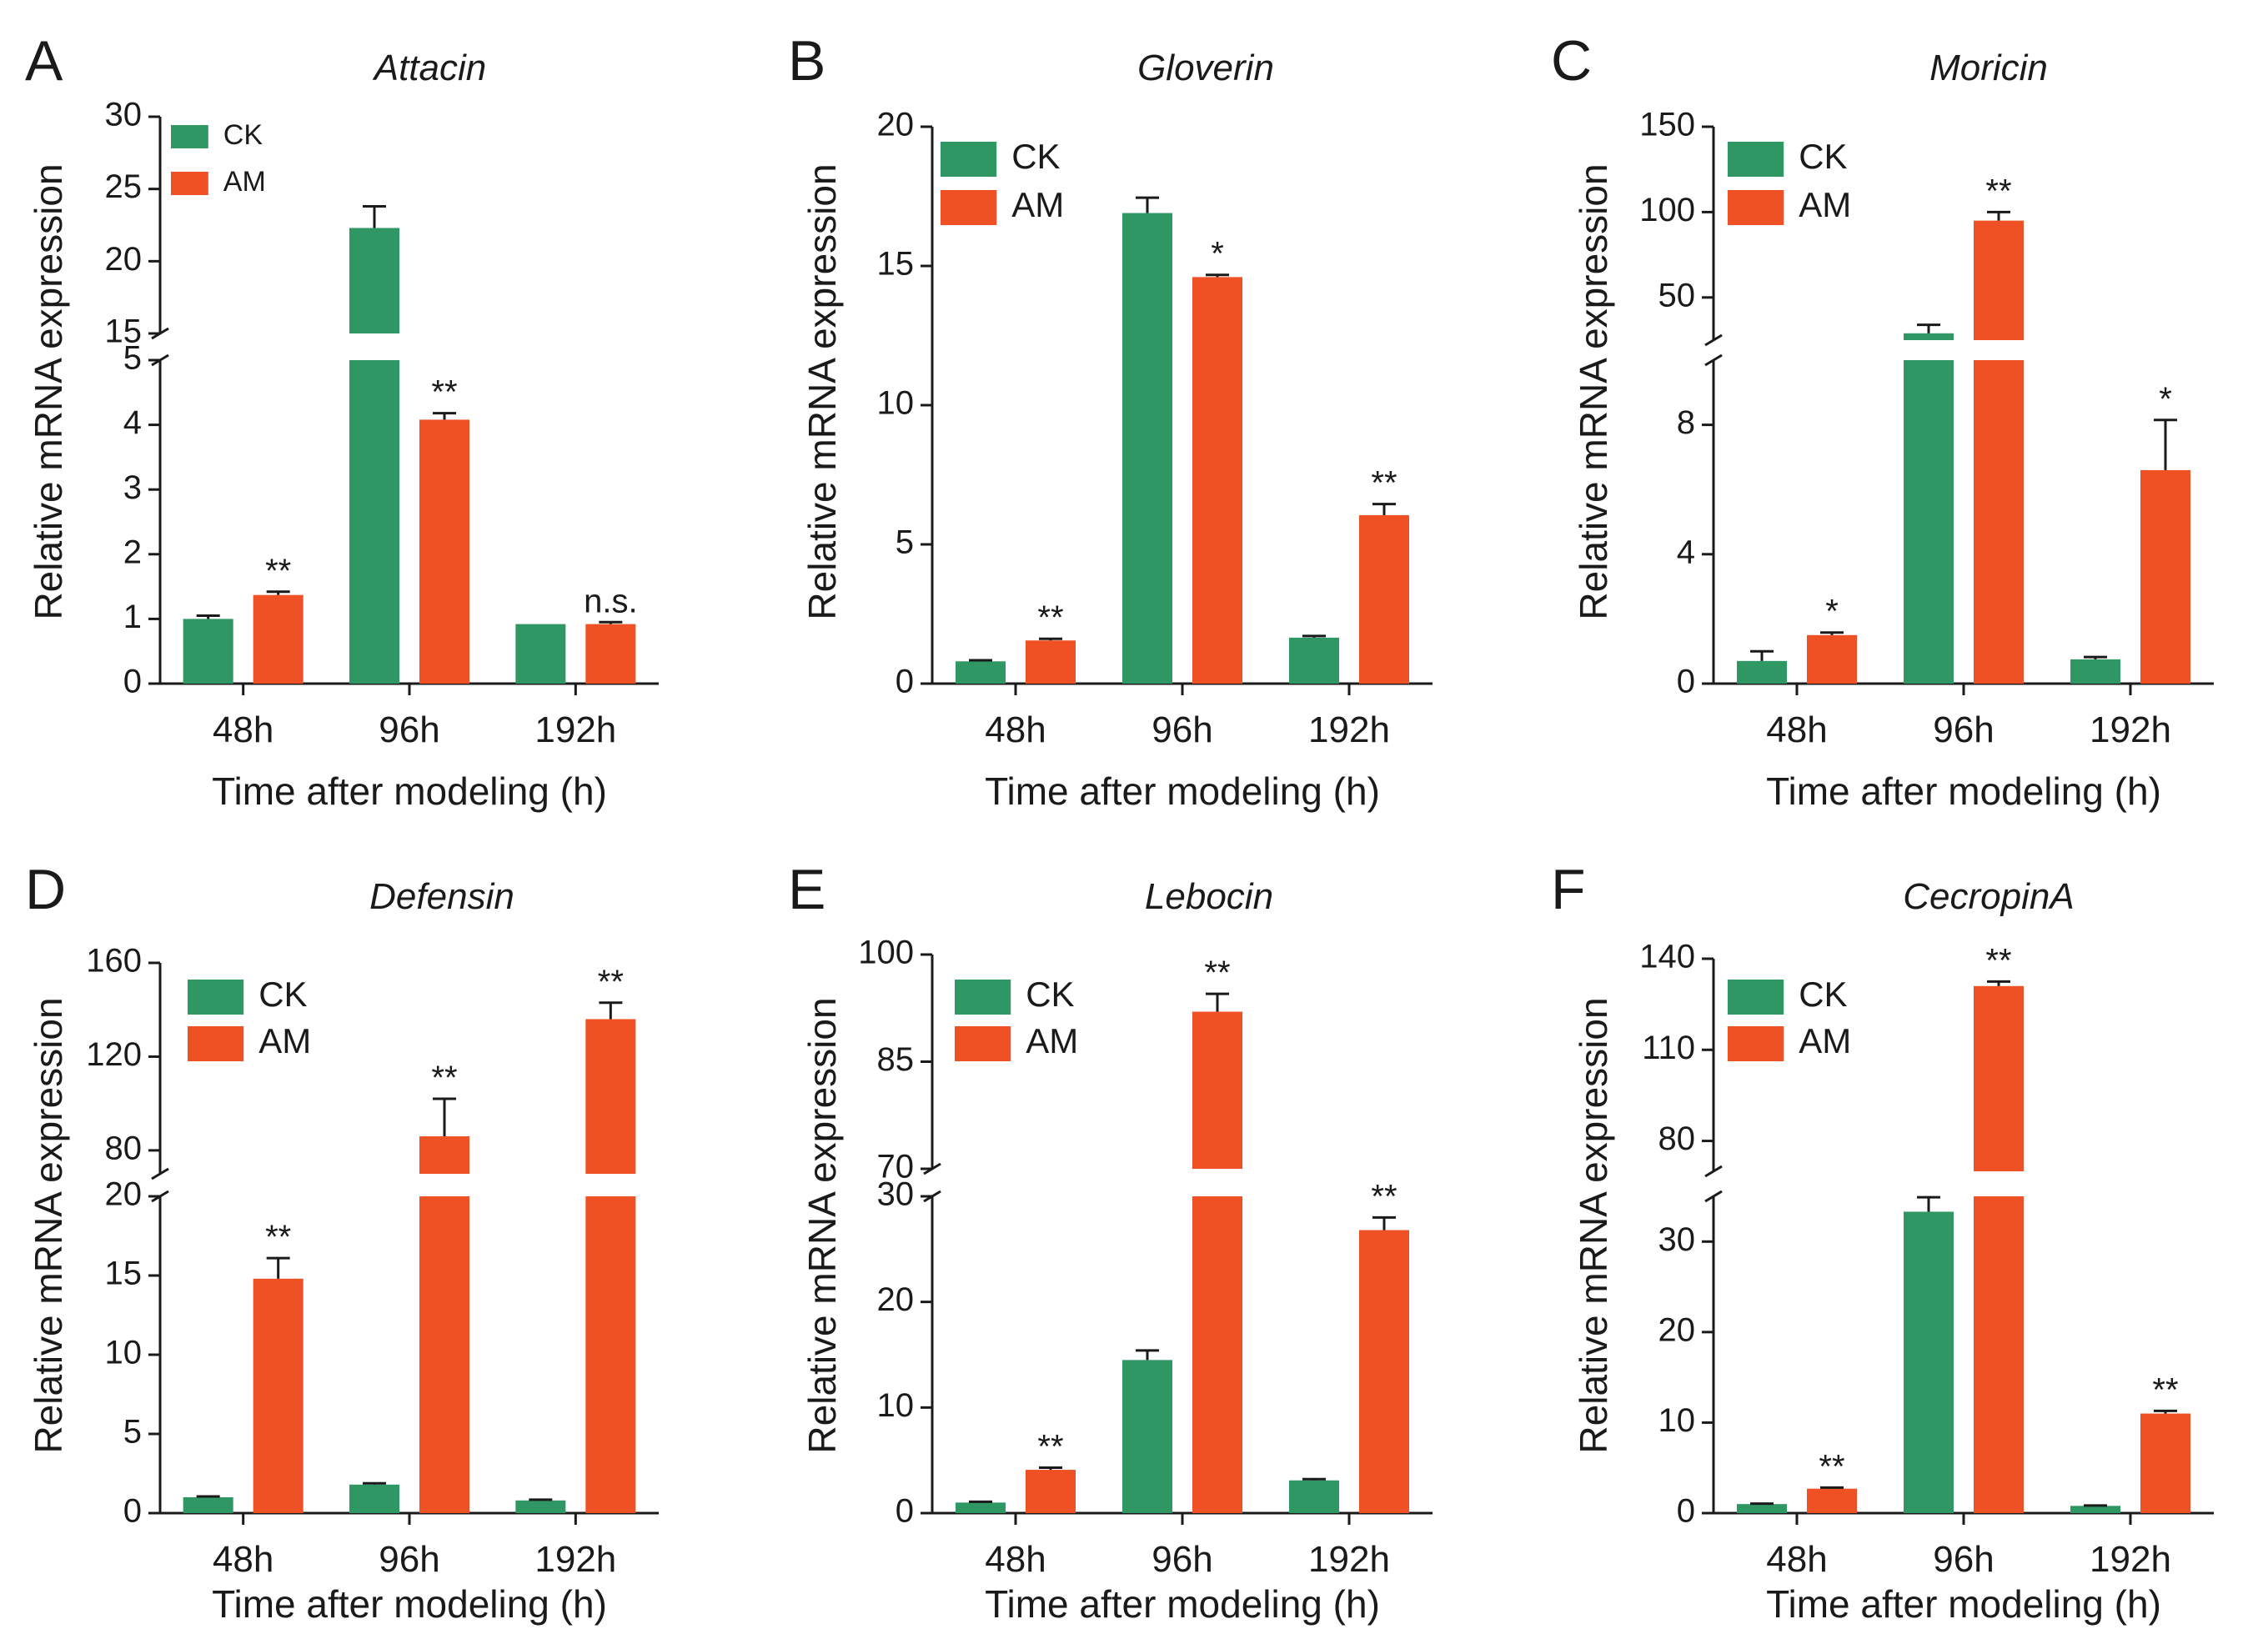  I want to click on y-tick-label: 5, so click(905, 542).